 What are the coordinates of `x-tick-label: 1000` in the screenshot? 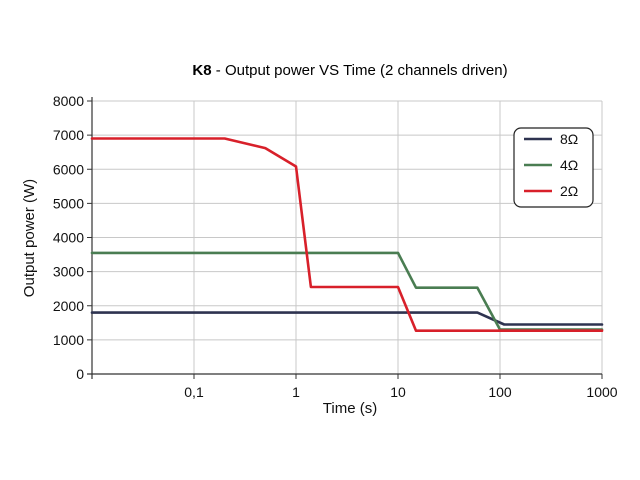 It's located at (601, 392).